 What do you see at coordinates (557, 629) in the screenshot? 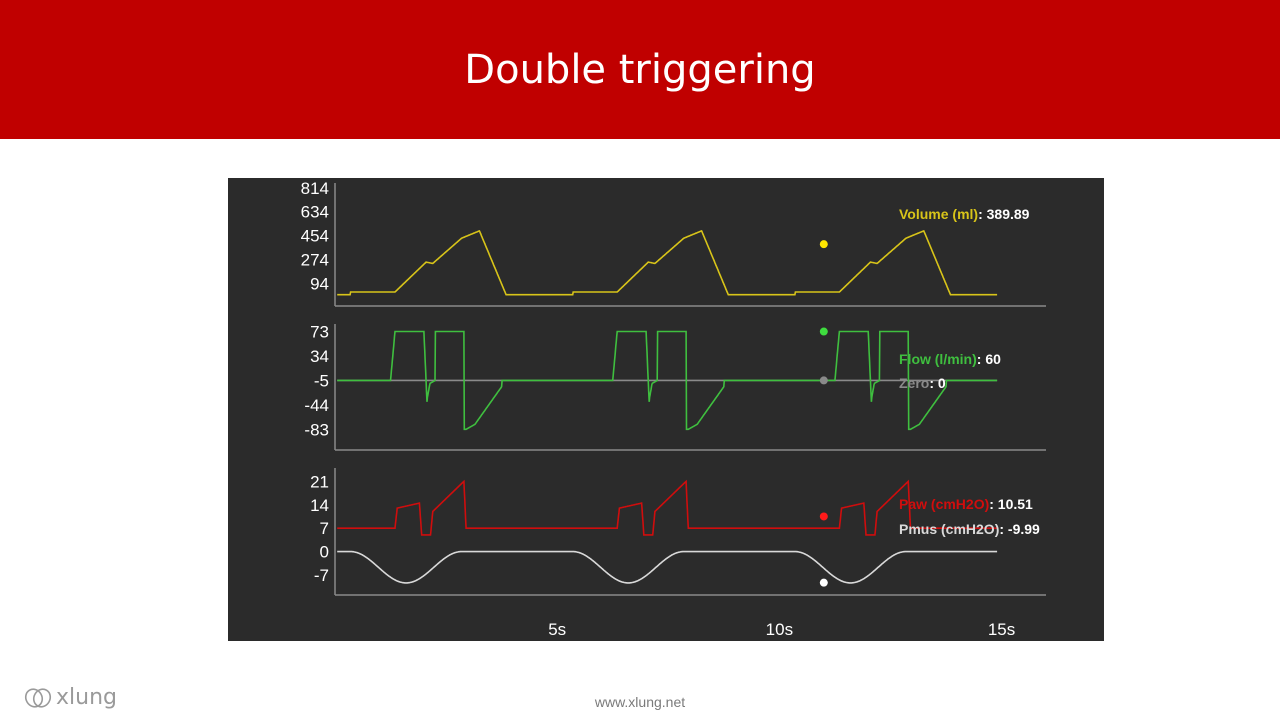
I see `x-tick-label: 5s` at bounding box center [557, 629].